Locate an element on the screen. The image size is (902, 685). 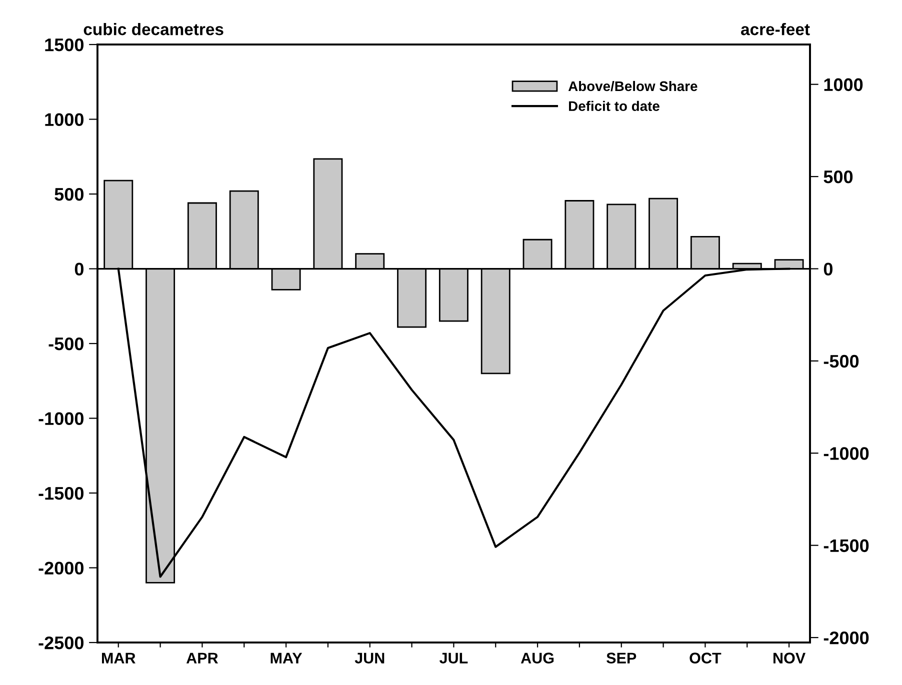
y-tick-label: -2000 is located at coordinates (61, 568).